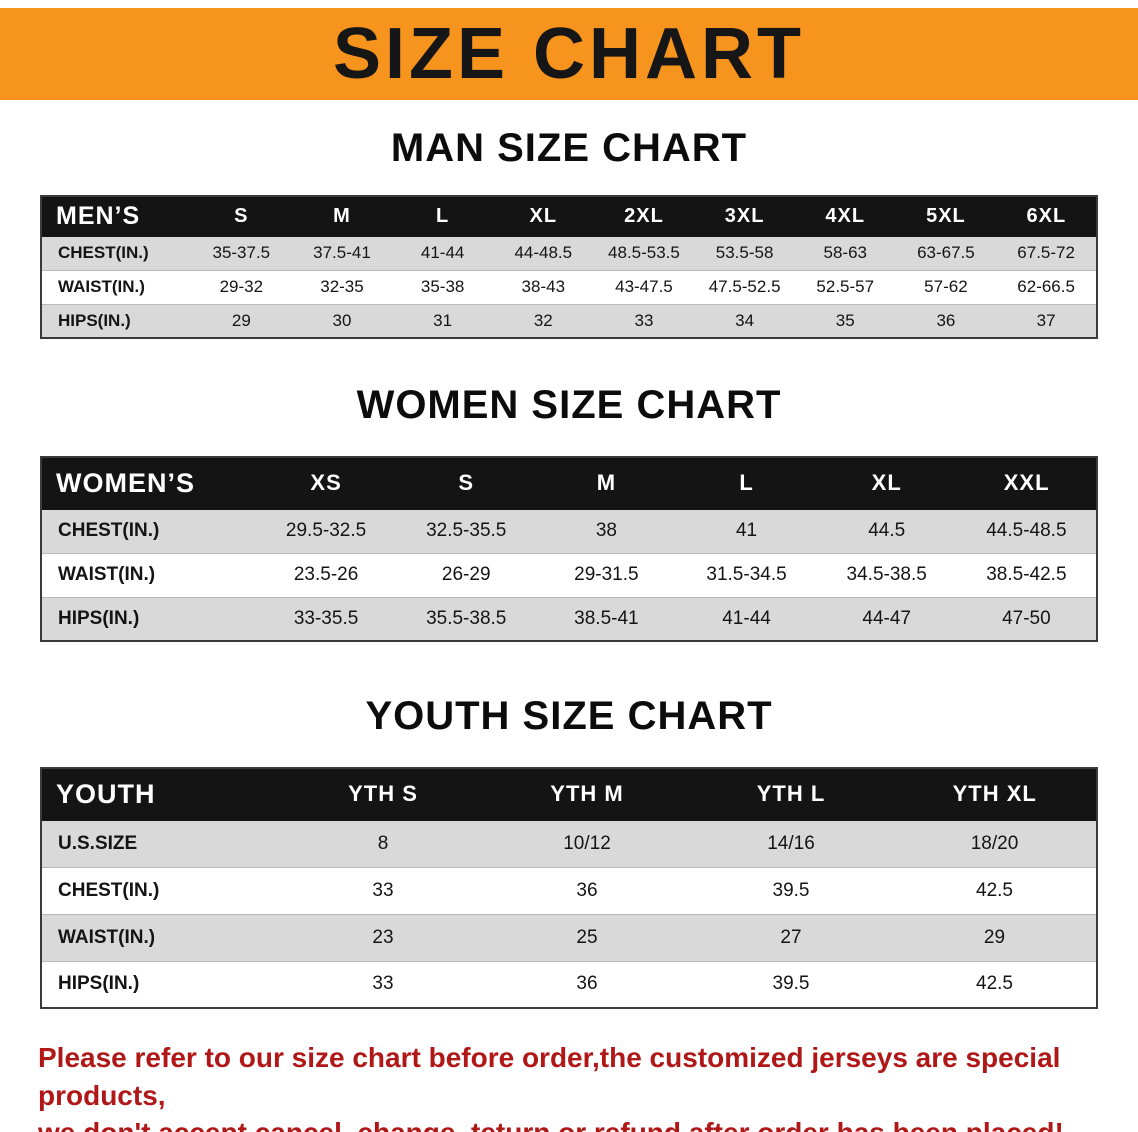 The width and height of the screenshot is (1138, 1132). What do you see at coordinates (1026, 618) in the screenshot?
I see `size-value-cell: 47-50` at bounding box center [1026, 618].